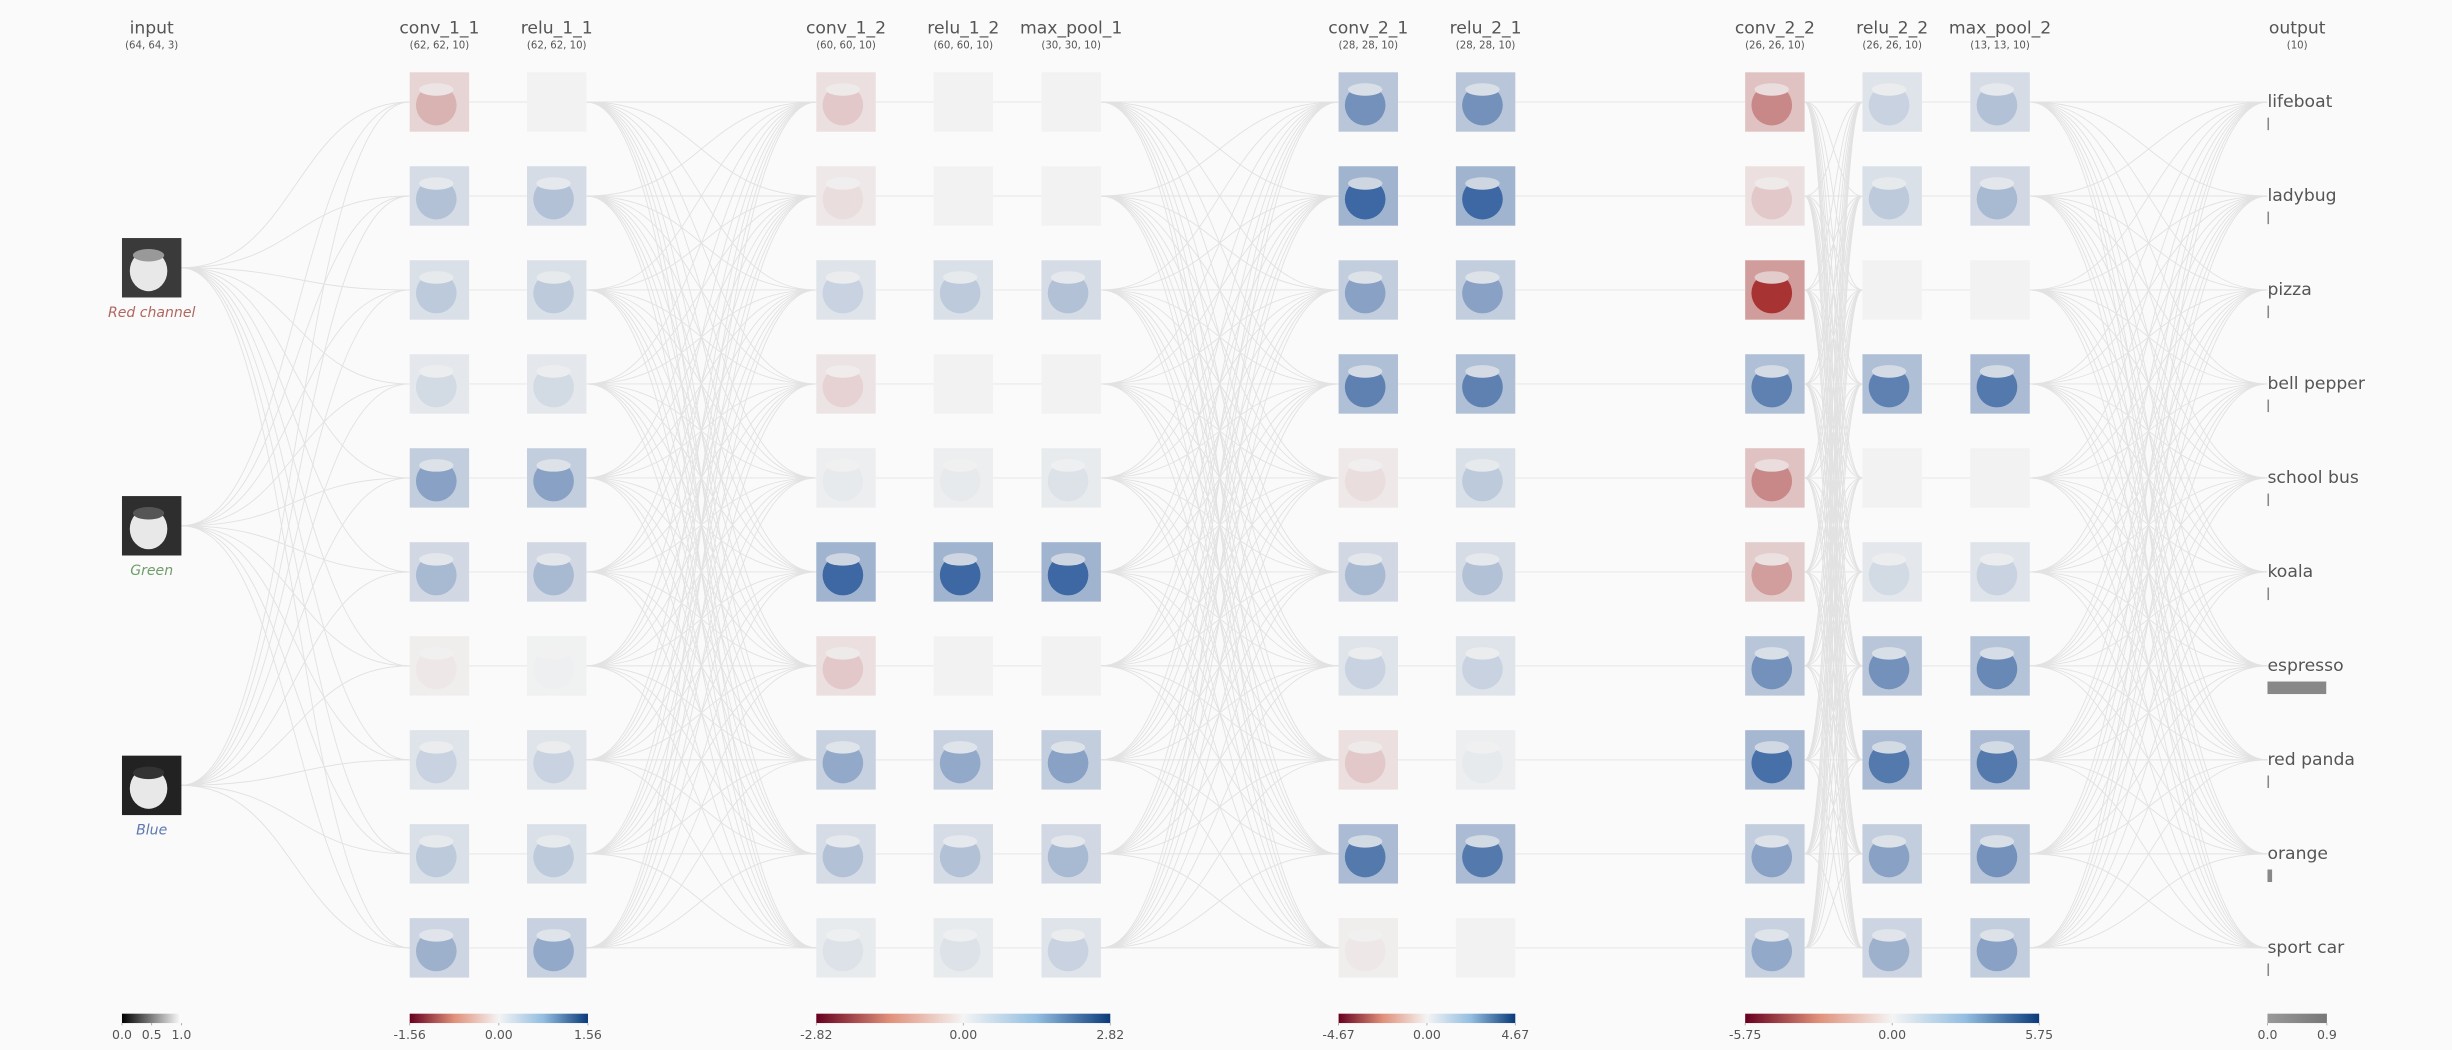 The image size is (2452, 1050). Describe the element at coordinates (1515, 1034) in the screenshot. I see `colorbar-label: 4.67` at that location.